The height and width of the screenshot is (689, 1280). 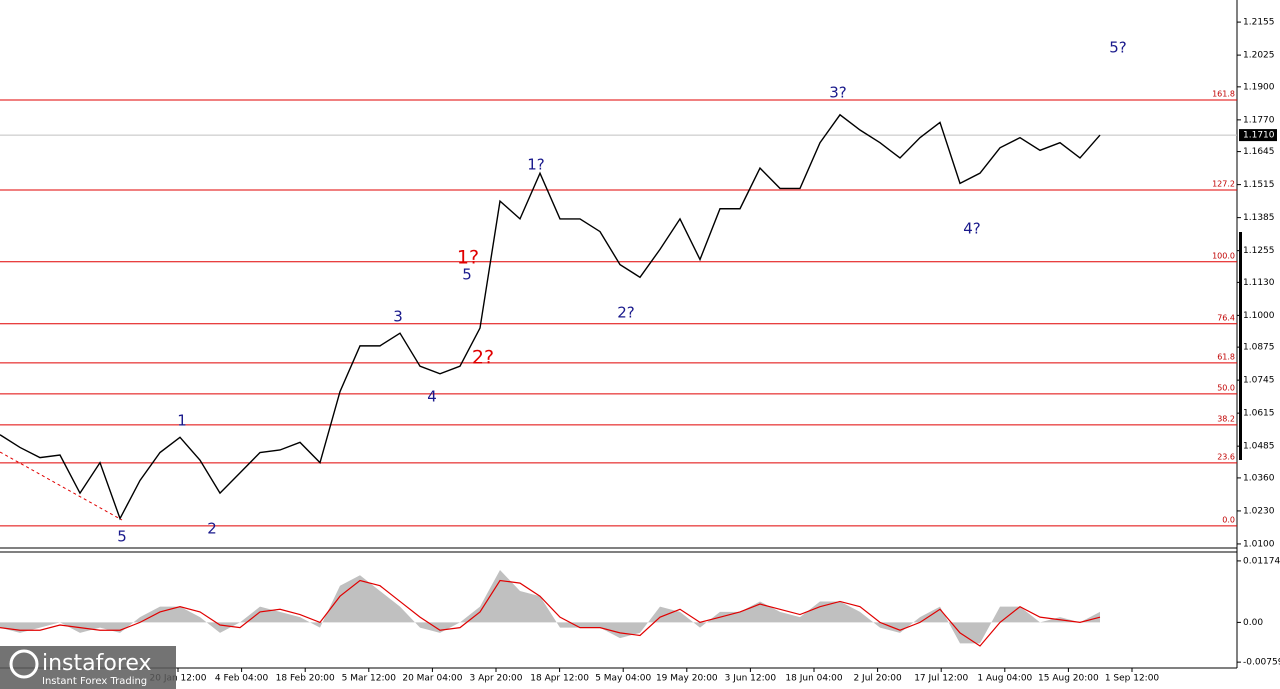 What do you see at coordinates (1259, 56) in the screenshot?
I see `y-tick-label: 1.2025` at bounding box center [1259, 56].